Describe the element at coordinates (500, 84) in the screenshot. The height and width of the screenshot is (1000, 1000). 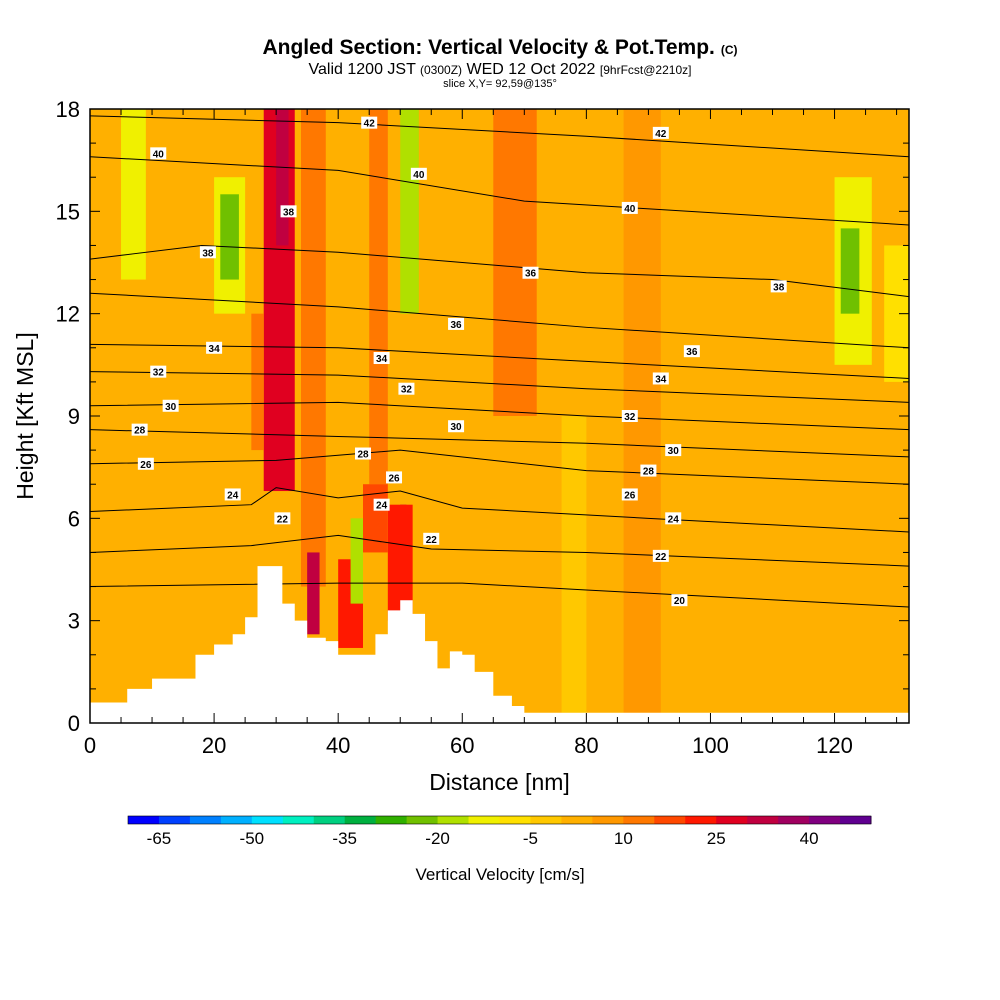
I see `slice-info: slice X,Y= 92,59@135°` at that location.